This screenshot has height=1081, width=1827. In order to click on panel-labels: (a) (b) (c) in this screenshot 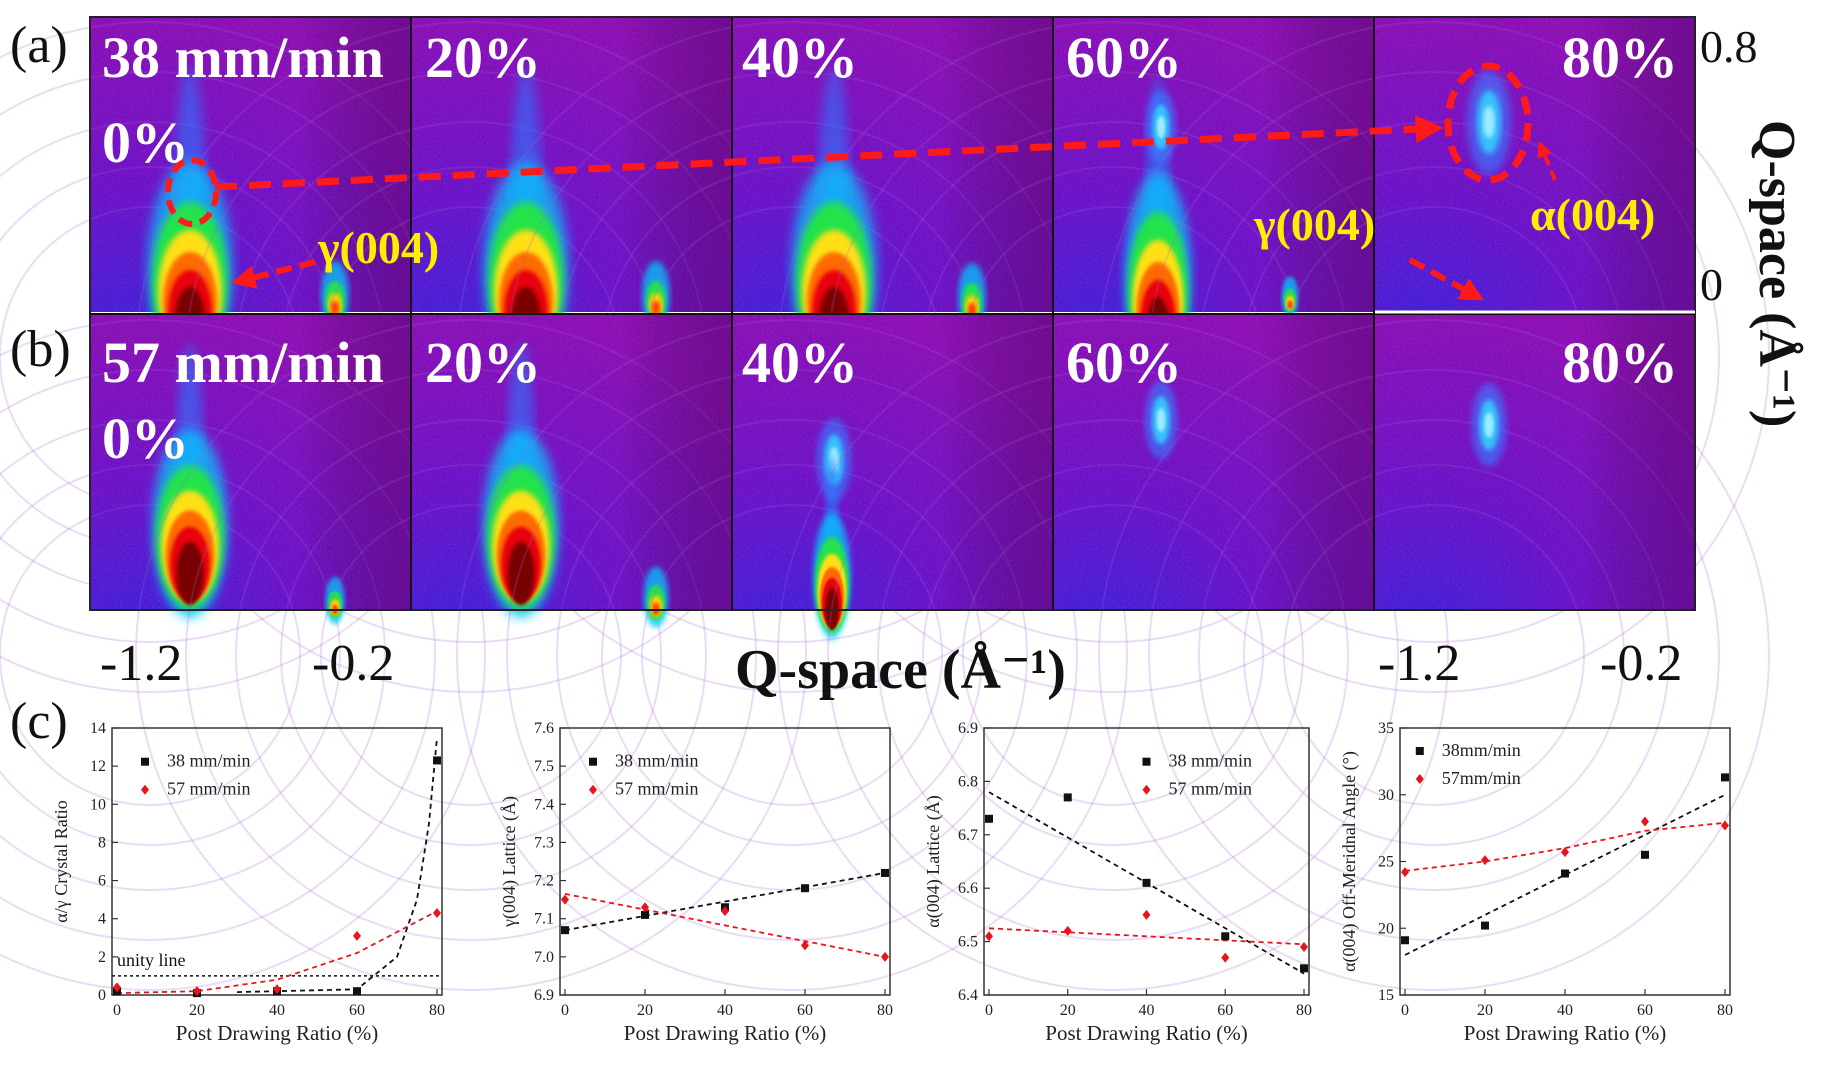, I will do `click(40, 383)`.